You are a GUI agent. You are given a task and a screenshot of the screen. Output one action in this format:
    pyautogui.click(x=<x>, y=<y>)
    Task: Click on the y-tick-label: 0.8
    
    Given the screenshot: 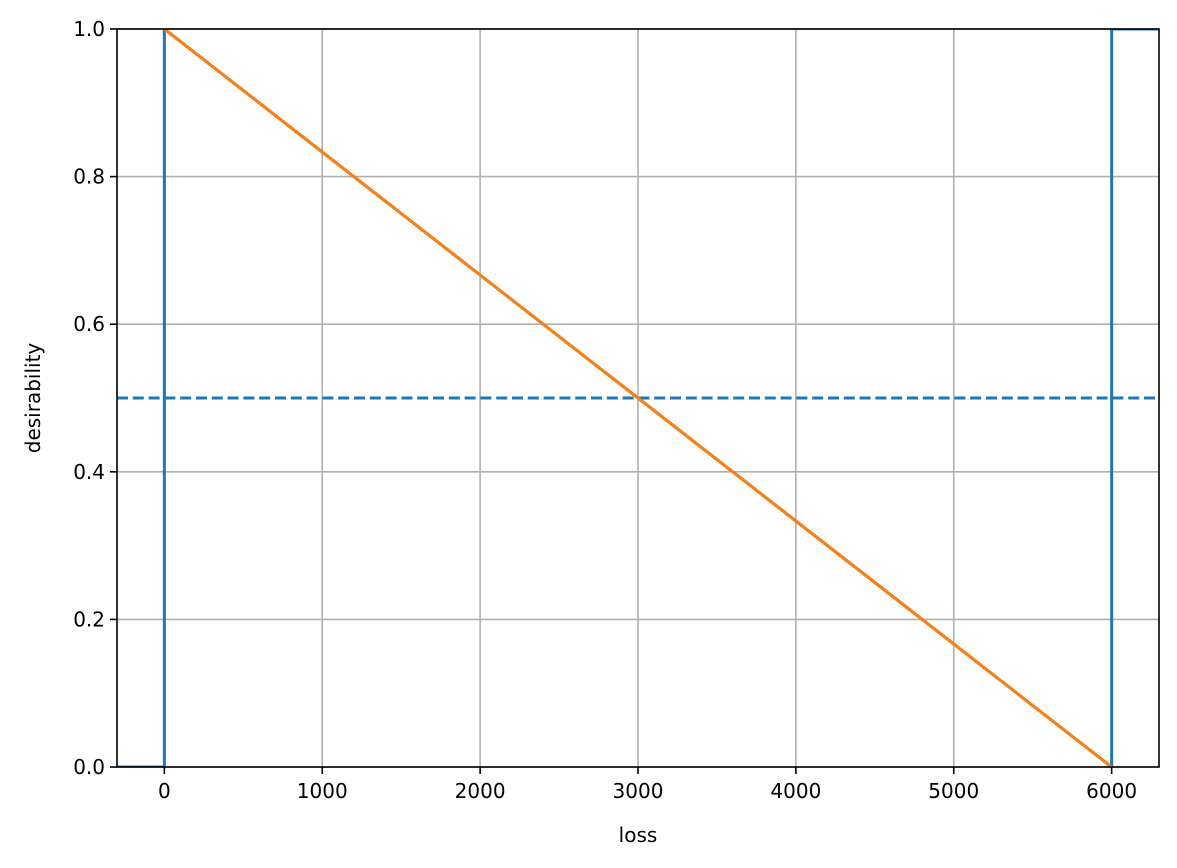 What is the action you would take?
    pyautogui.click(x=89, y=177)
    